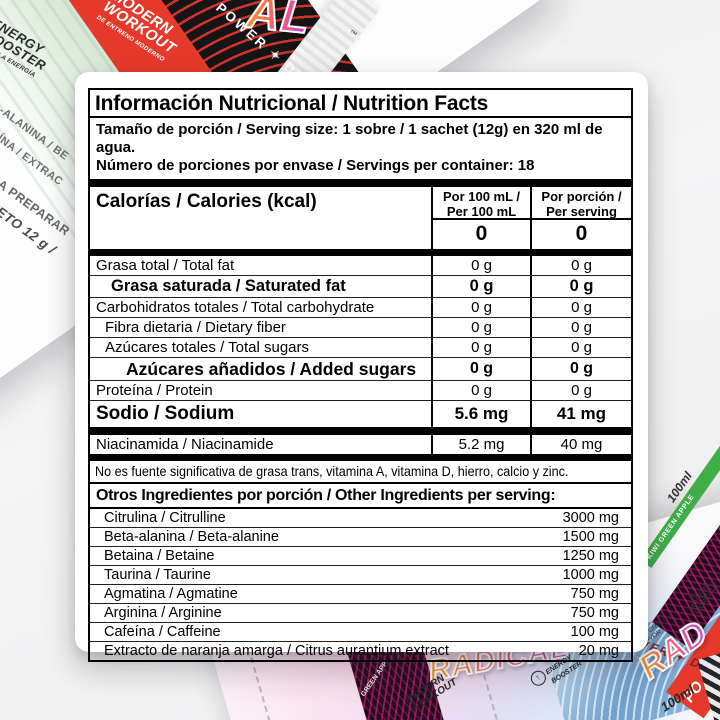 The image size is (720, 720). Describe the element at coordinates (481, 233) in the screenshot. I see `calories-per-100ml: 0` at that location.